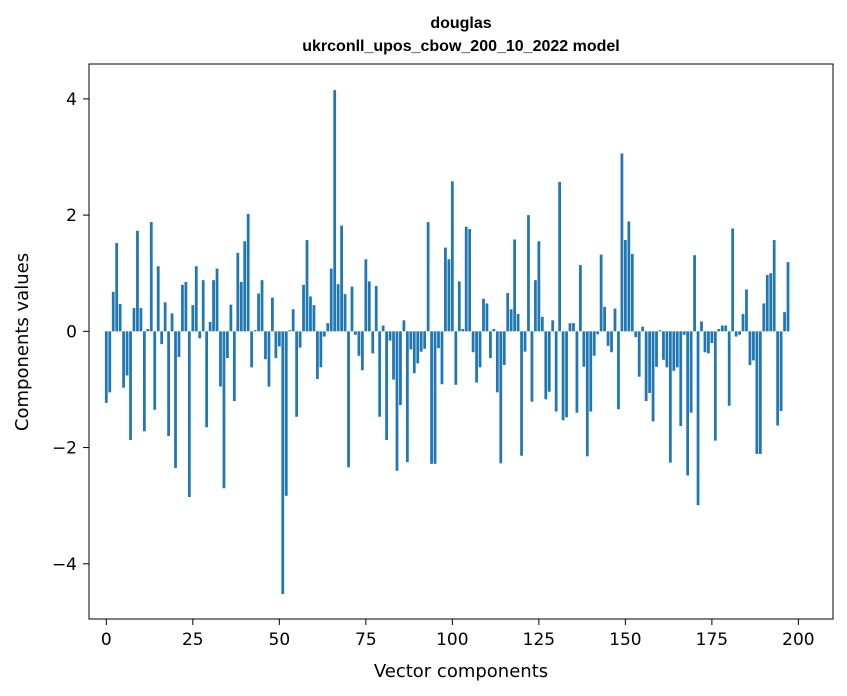 The width and height of the screenshot is (847, 696). Describe the element at coordinates (625, 640) in the screenshot. I see `x-tick-label: 150` at that location.